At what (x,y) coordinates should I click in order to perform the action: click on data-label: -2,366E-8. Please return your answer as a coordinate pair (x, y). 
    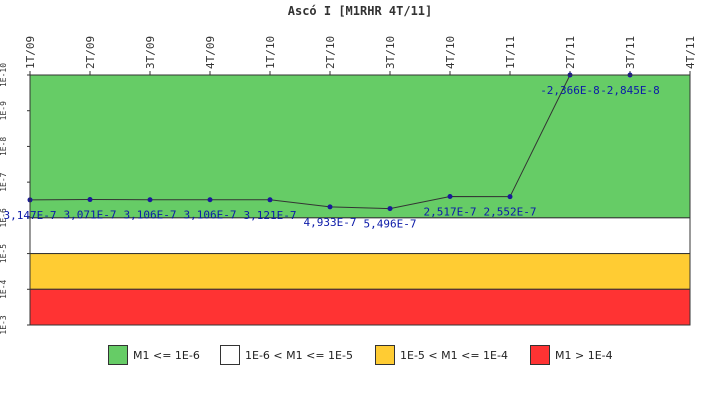
    Looking at the image, I should click on (570, 90).